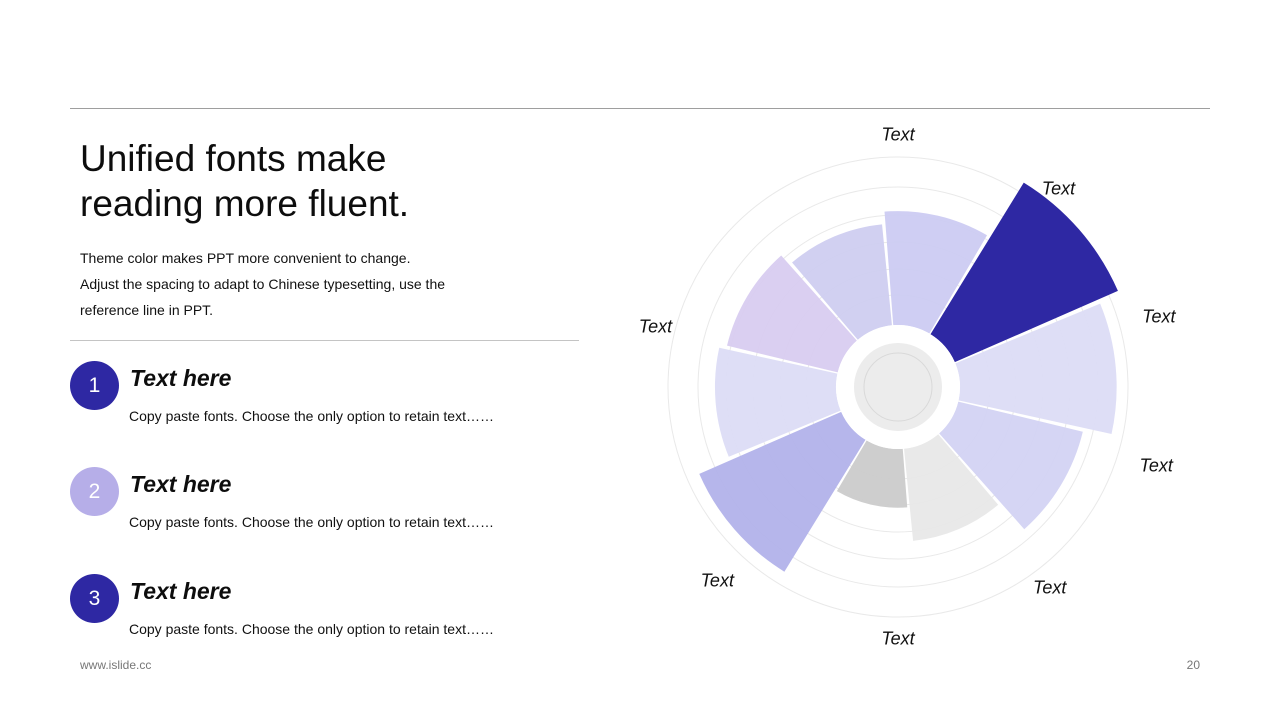 The height and width of the screenshot is (720, 1280). I want to click on center-disc, so click(898, 387).